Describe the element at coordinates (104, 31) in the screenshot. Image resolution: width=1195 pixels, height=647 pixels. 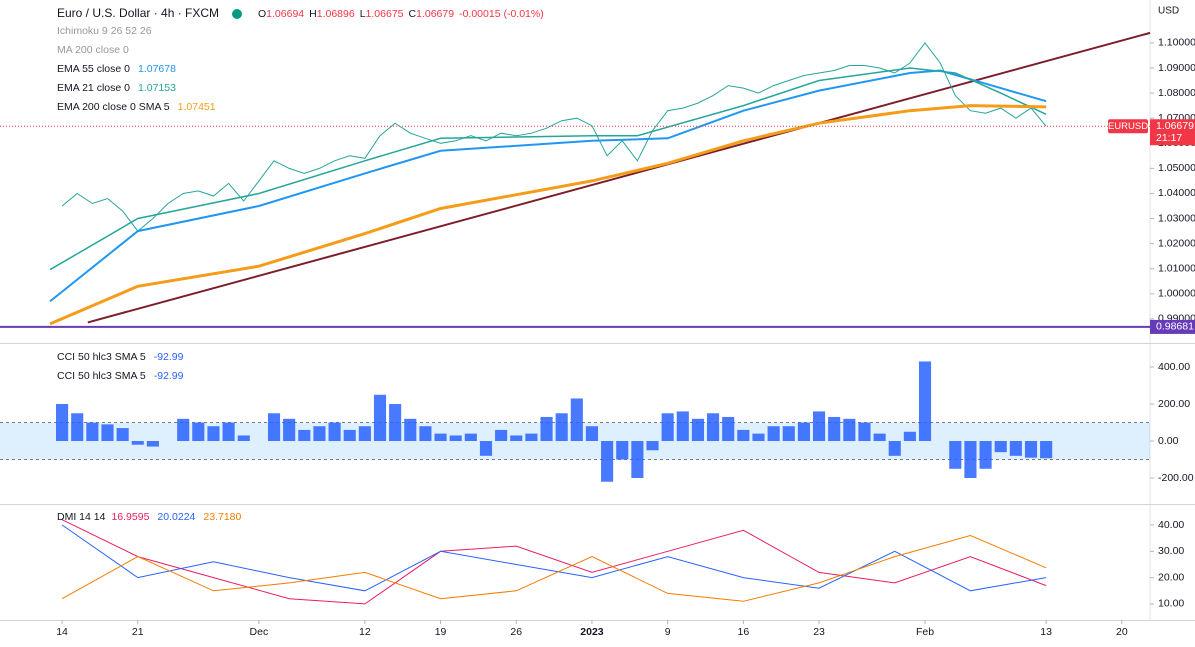
I see `hidden-indicator: Ichimoku 9 26 52 26` at that location.